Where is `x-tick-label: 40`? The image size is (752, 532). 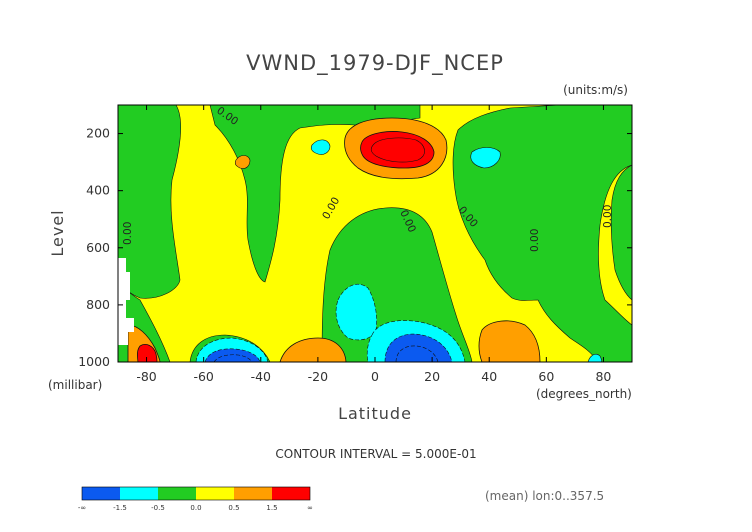
x-tick-label: 40 is located at coordinates (489, 376).